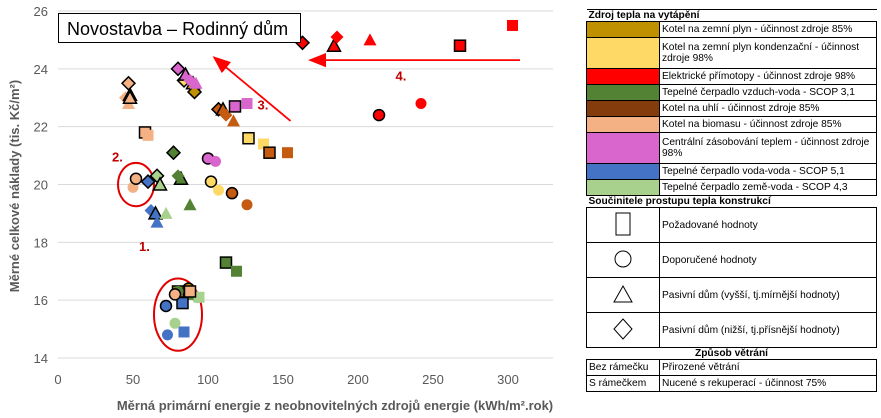  What do you see at coordinates (263, 104) in the screenshot?
I see `annotation-label: 3.` at bounding box center [263, 104].